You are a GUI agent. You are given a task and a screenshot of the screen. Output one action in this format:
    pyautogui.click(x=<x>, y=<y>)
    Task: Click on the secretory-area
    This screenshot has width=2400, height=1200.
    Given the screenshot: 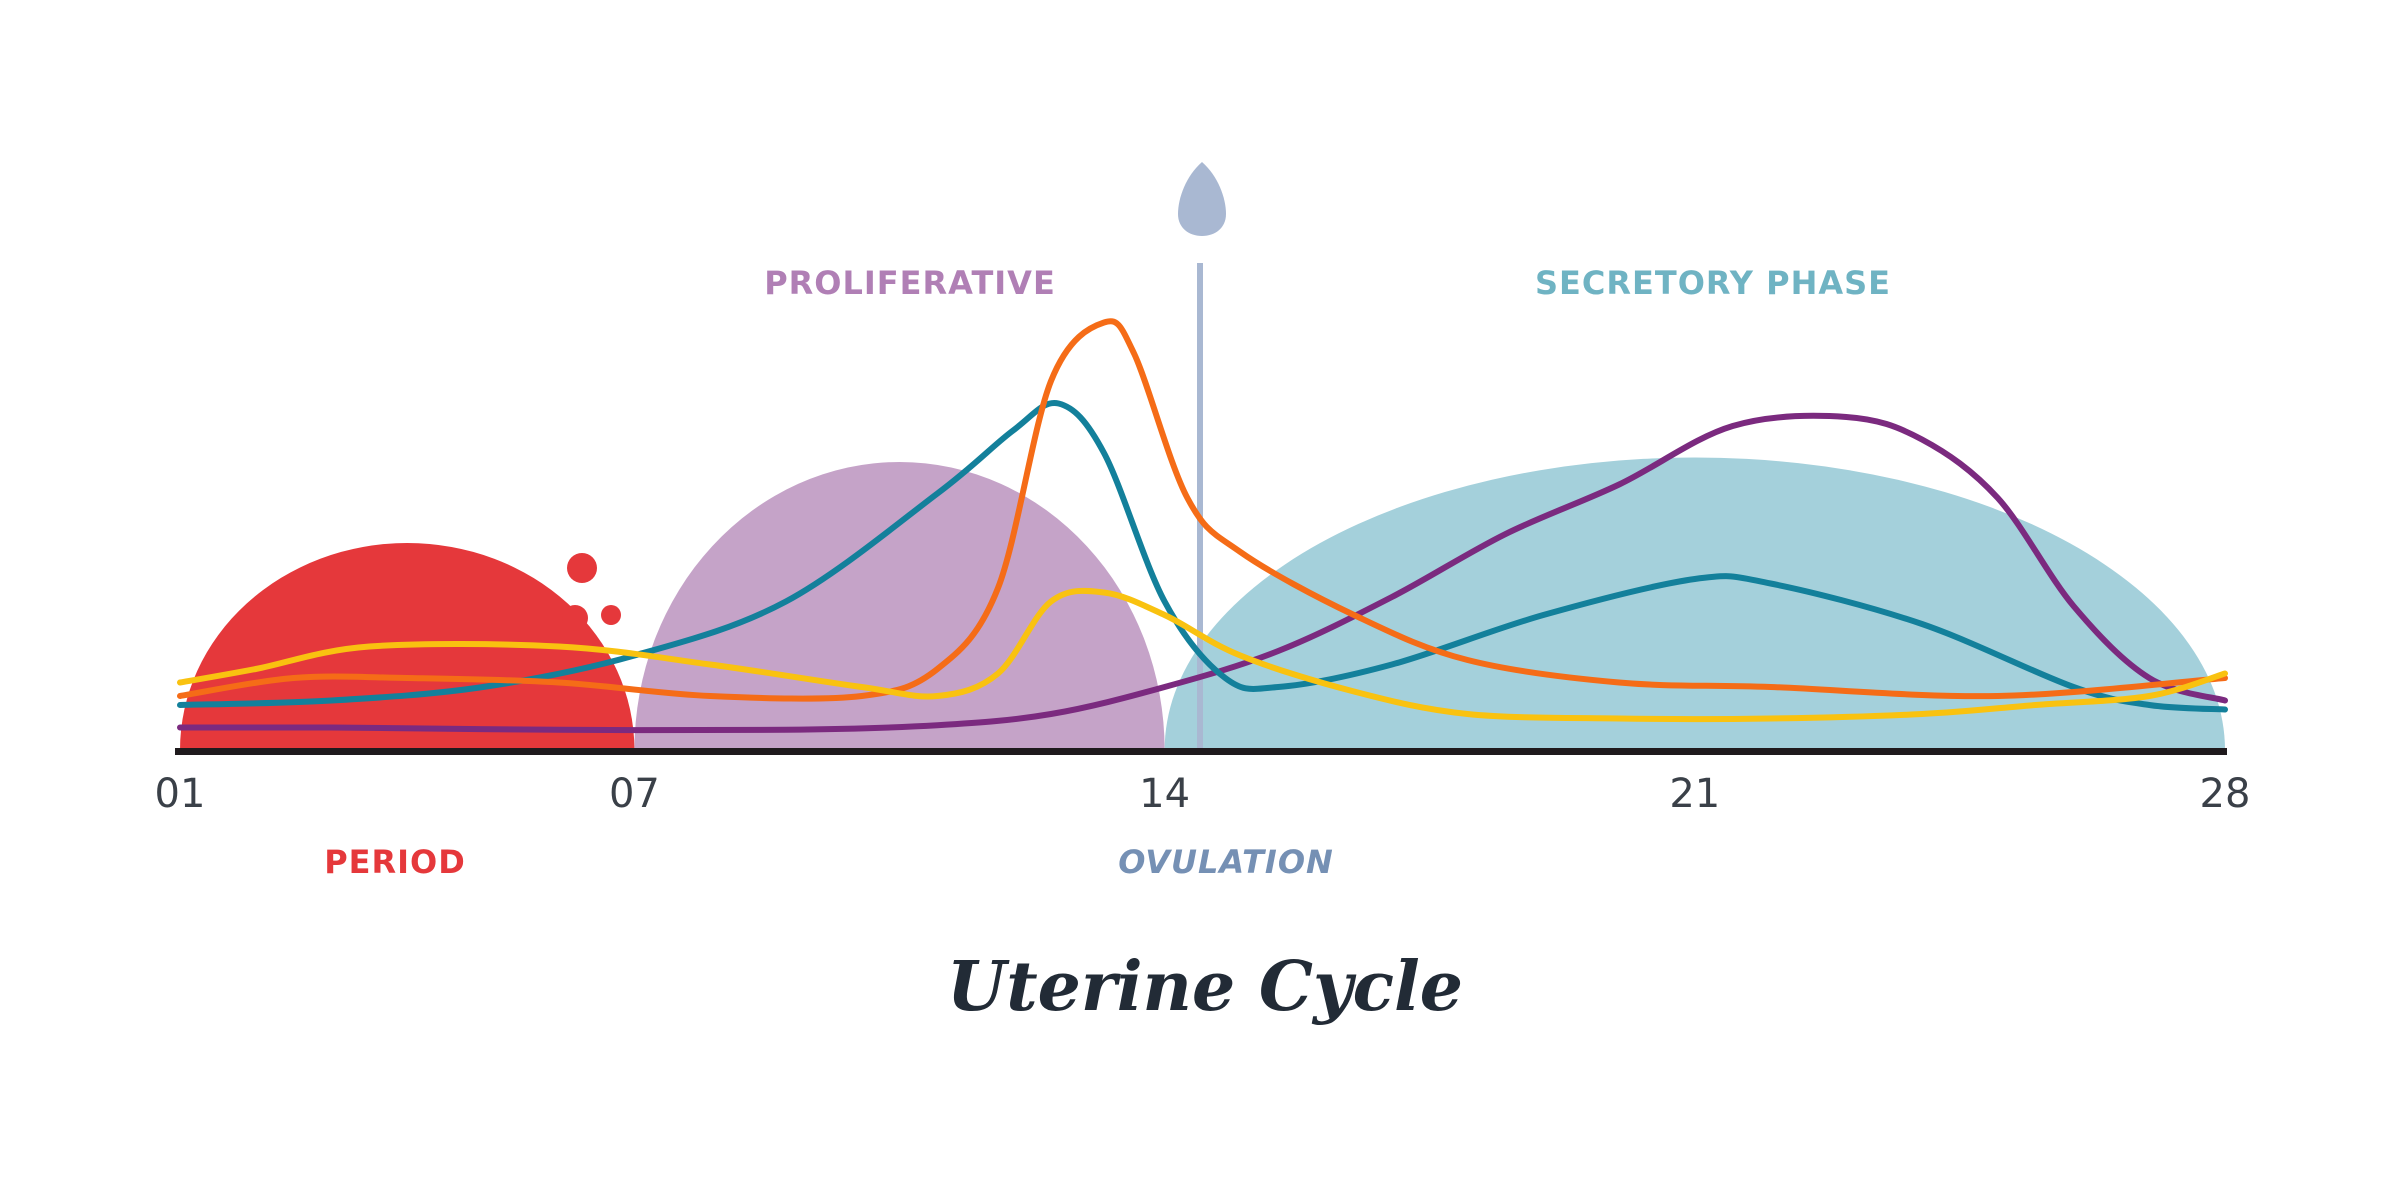 What is the action you would take?
    pyautogui.click(x=1694, y=603)
    